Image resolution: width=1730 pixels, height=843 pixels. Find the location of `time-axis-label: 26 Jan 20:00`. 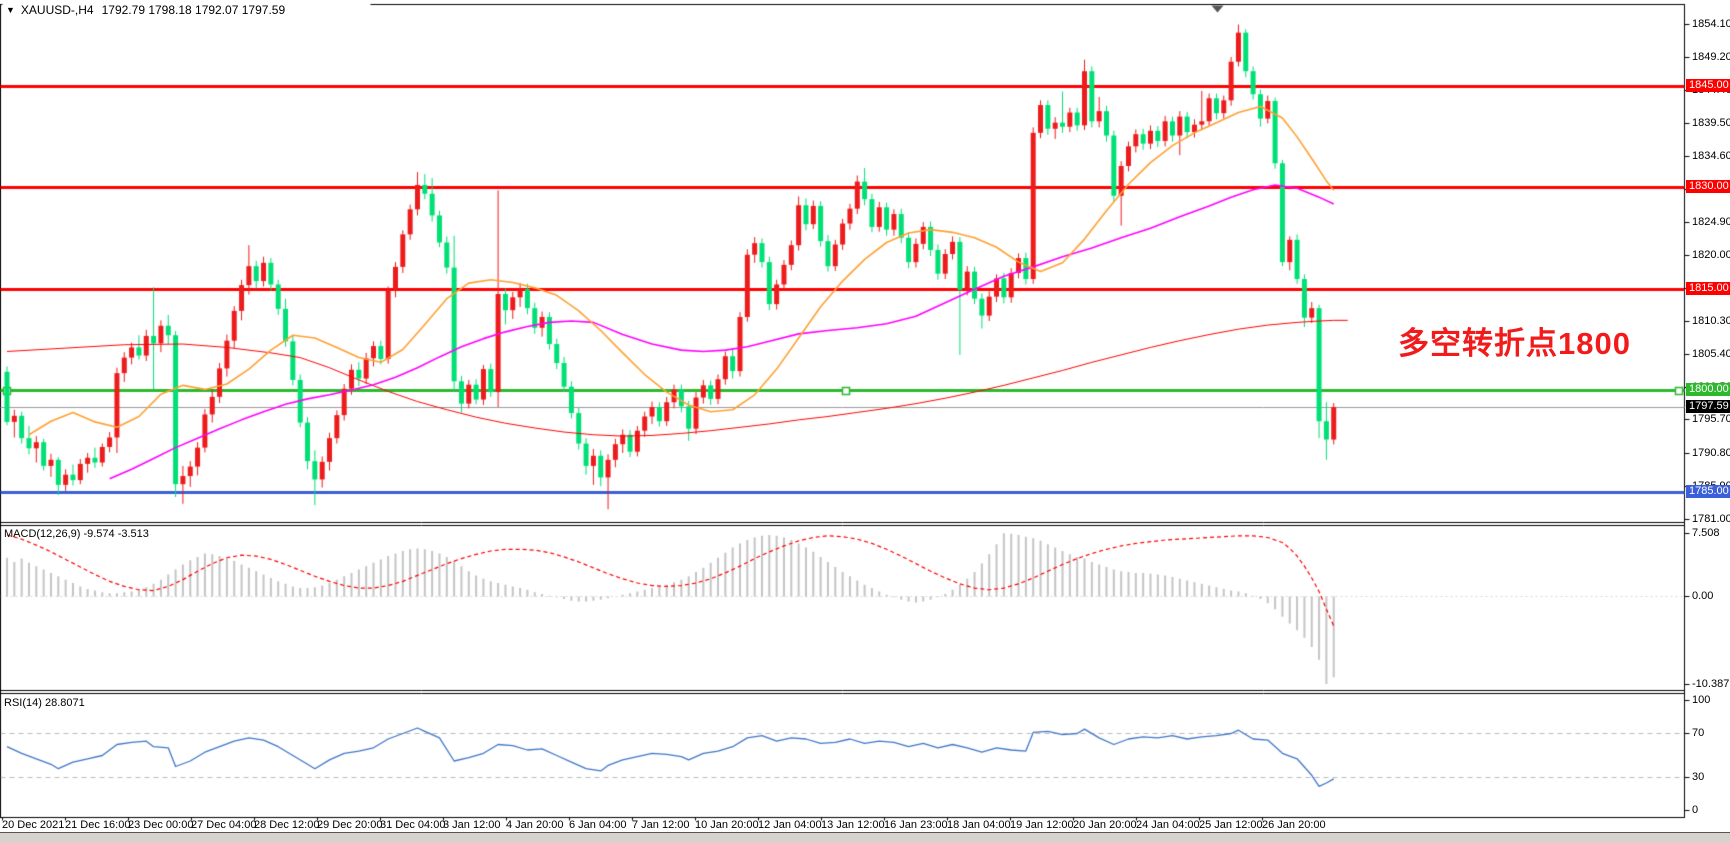

time-axis-label: 26 Jan 20:00 is located at coordinates (1294, 825).